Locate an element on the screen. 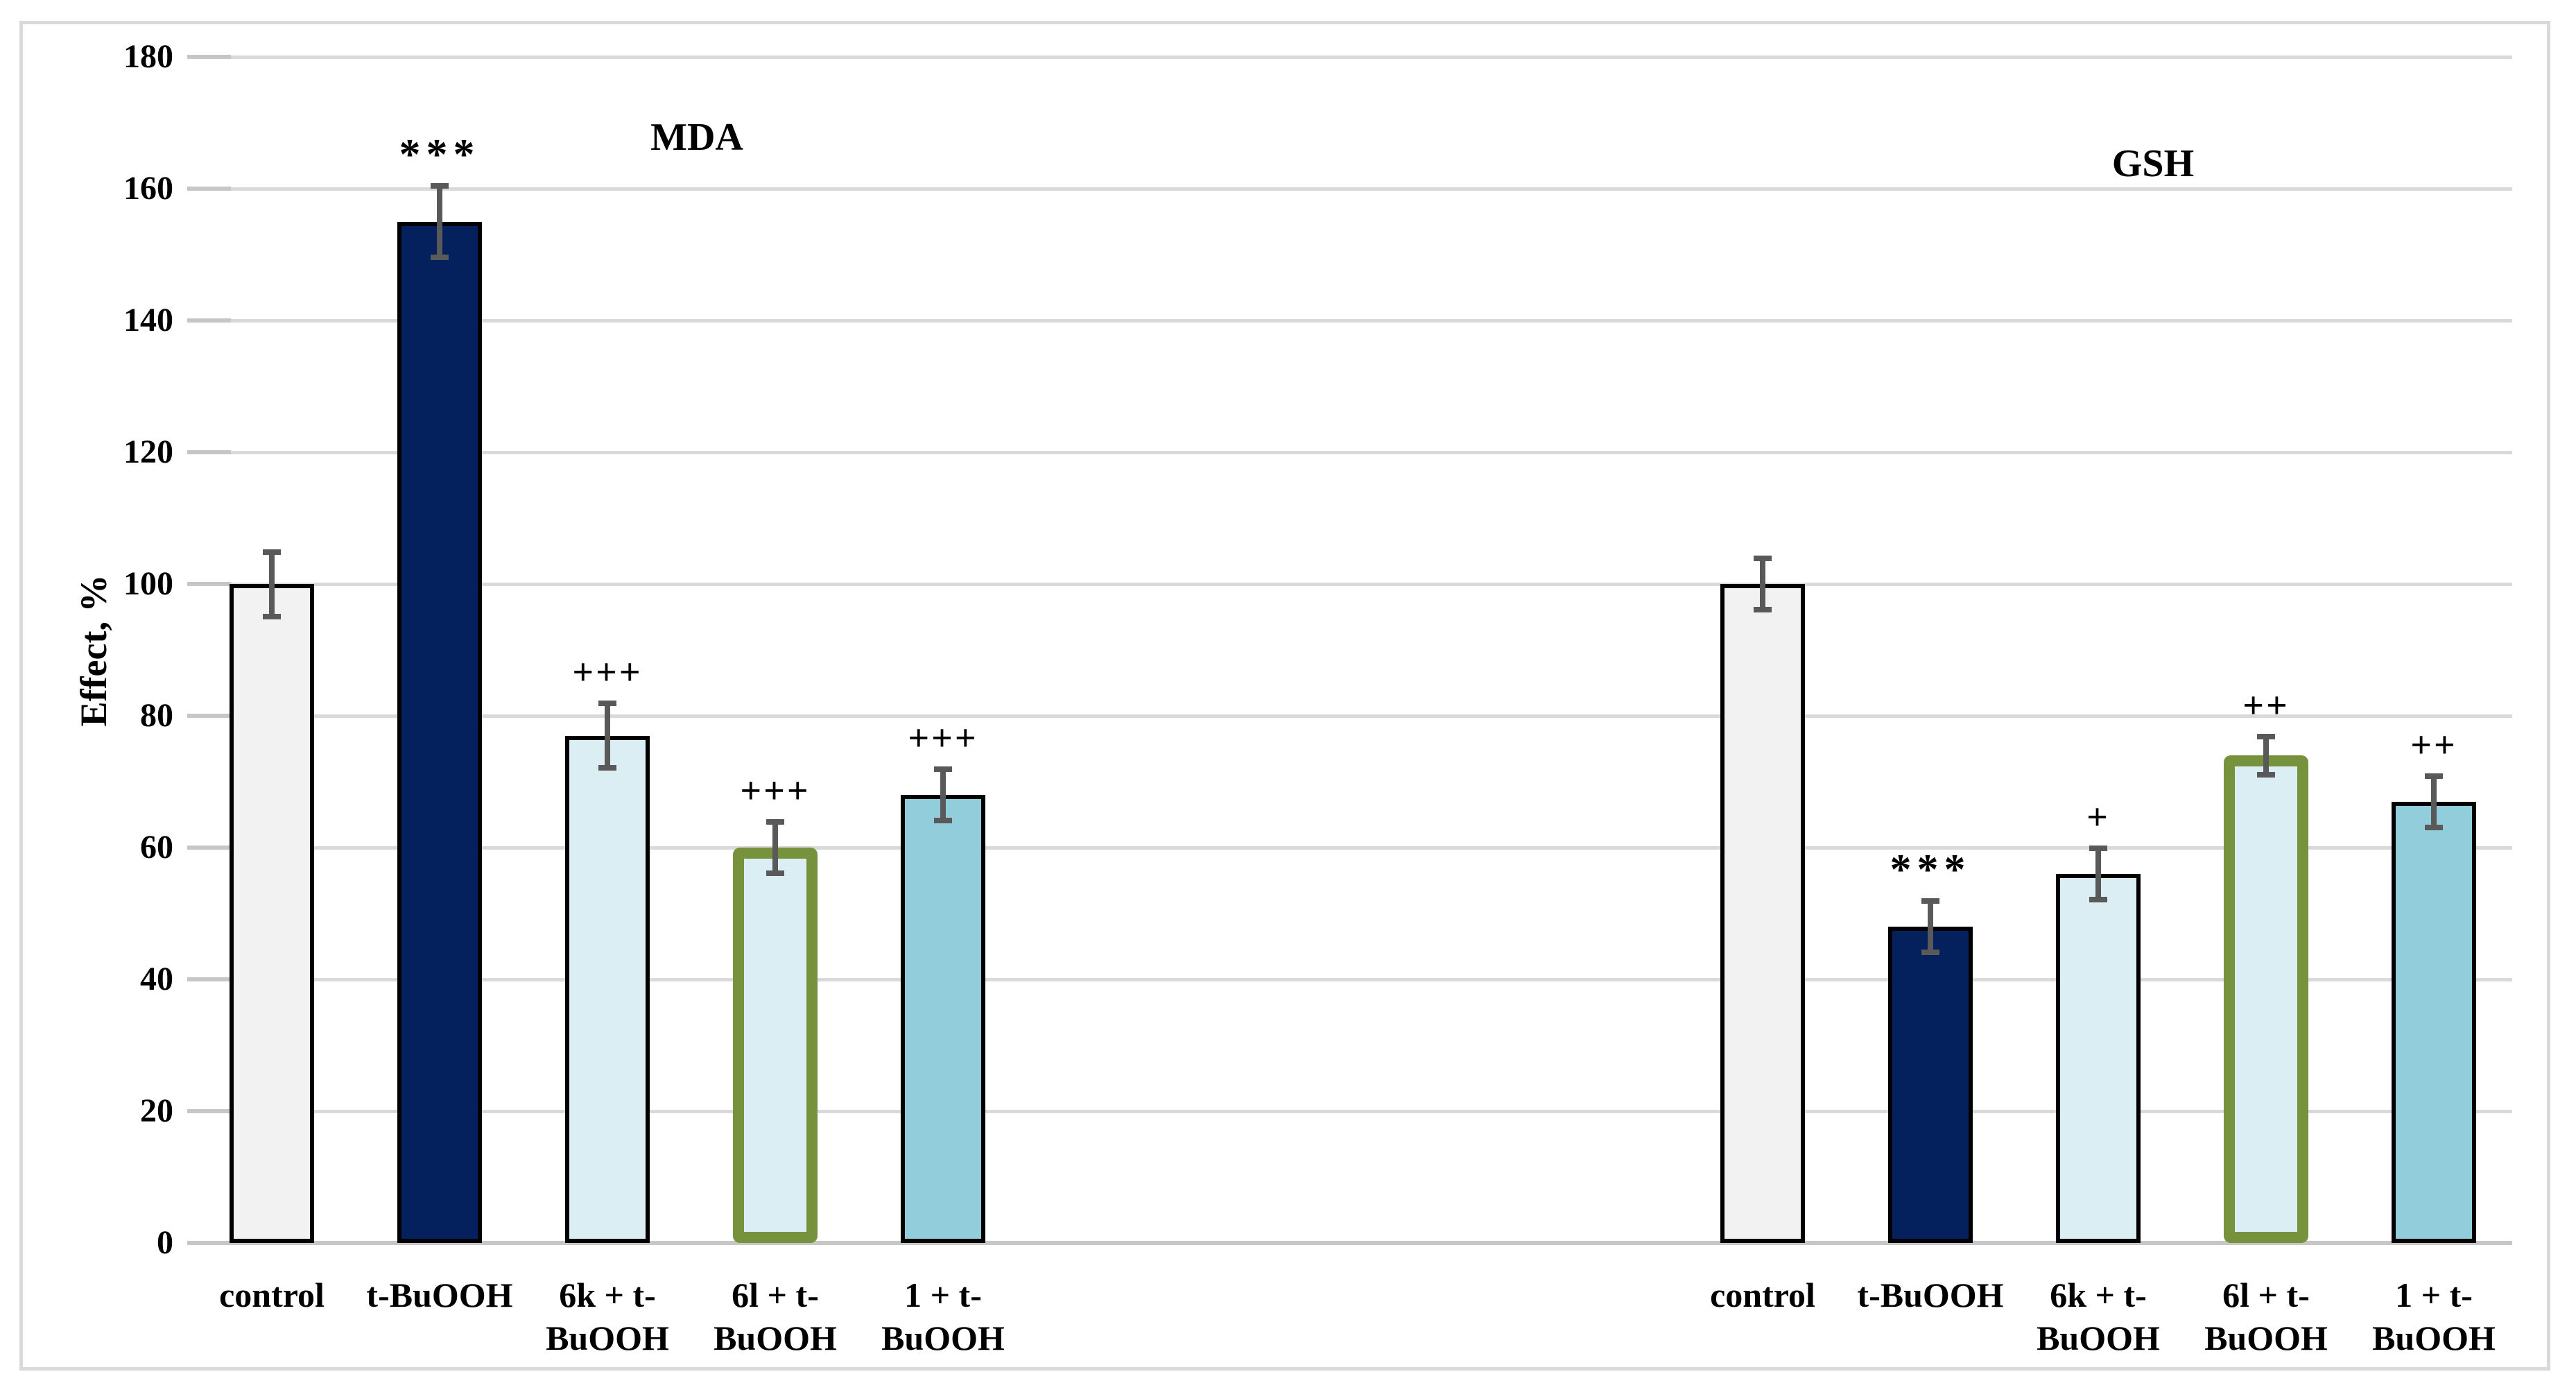 This screenshot has height=1399, width=2576. category-label-mda-2: 6k + t- BuOOH is located at coordinates (607, 1317).